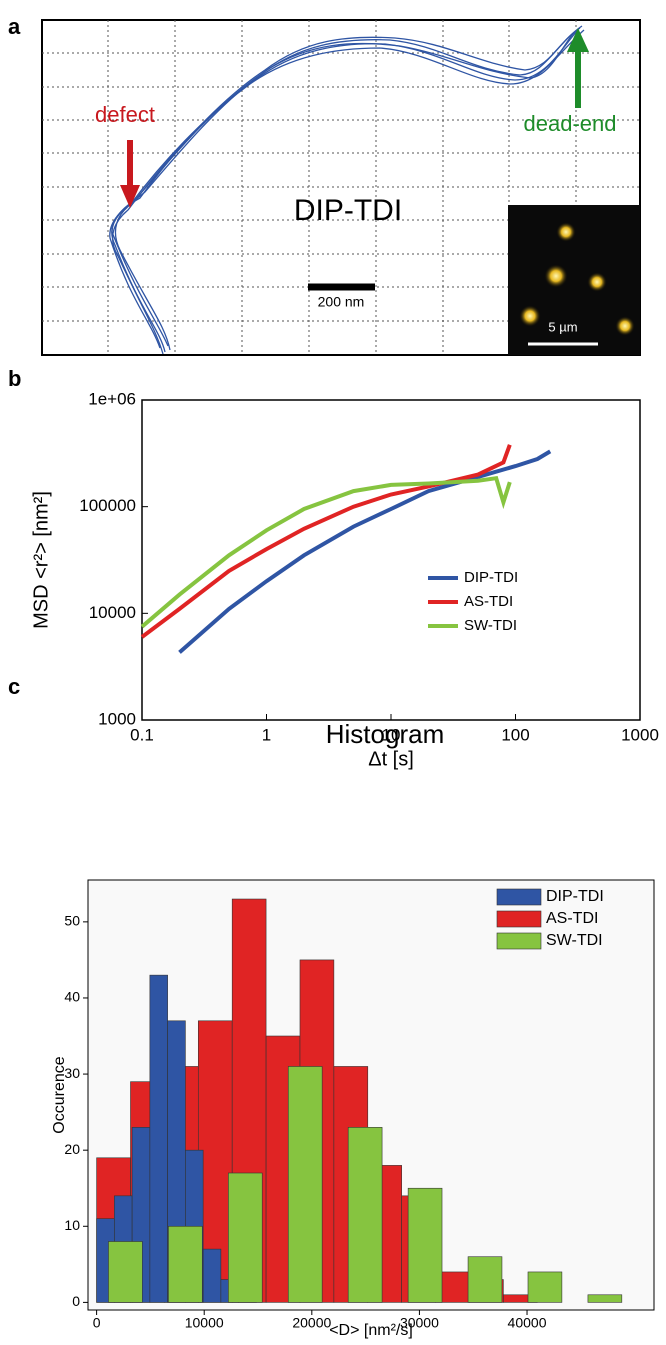 This screenshot has height=1345, width=666. I want to click on inset: 5 µm, so click(574, 280).